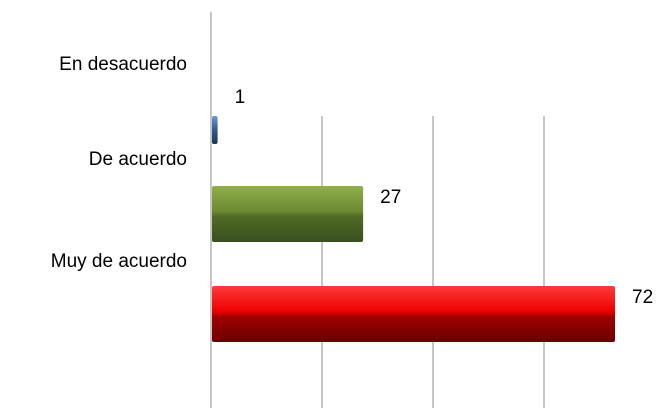 The height and width of the screenshot is (410, 657). Describe the element at coordinates (642, 297) in the screenshot. I see `data-label: 72` at that location.